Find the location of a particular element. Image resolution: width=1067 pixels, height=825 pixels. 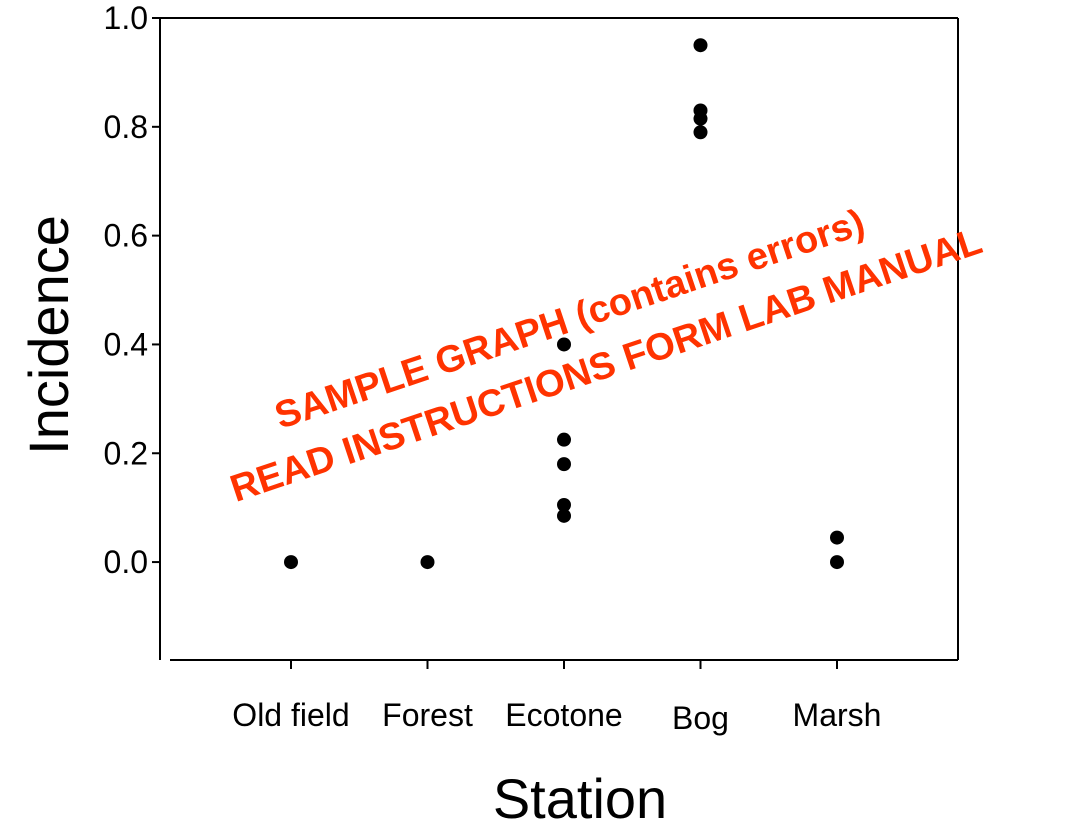

y-tick-label: 0.6 is located at coordinates (126, 236).